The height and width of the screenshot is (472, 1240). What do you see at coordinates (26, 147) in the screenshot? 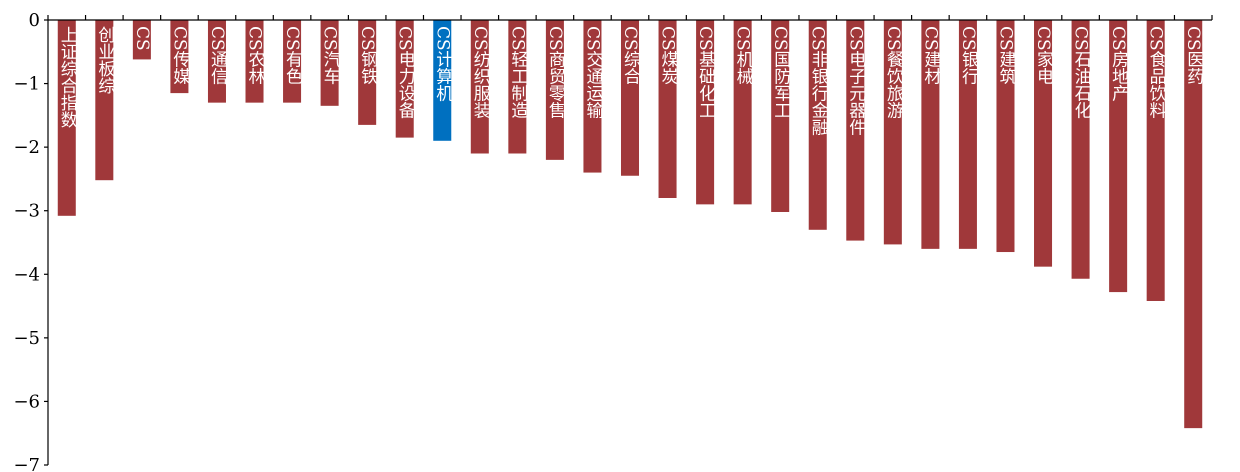
I see `y-tick-label: −2` at bounding box center [26, 147].